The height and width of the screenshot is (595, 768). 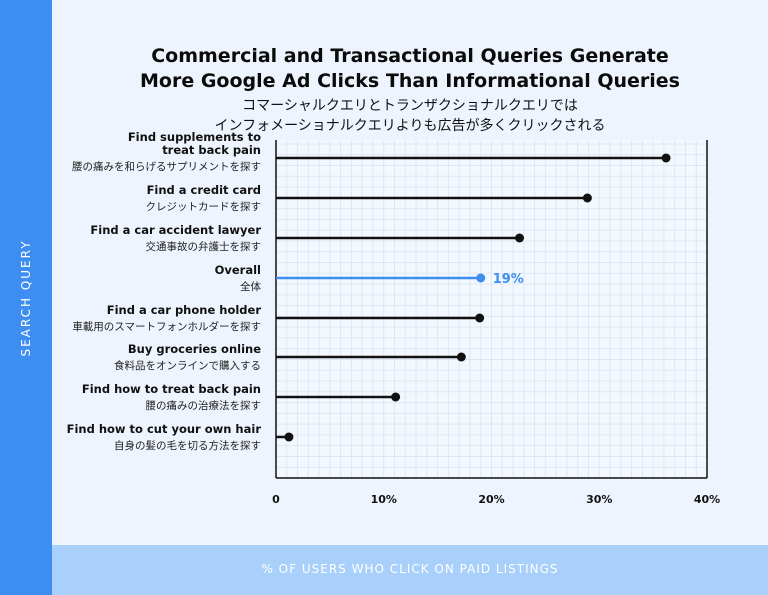 What do you see at coordinates (194, 349) in the screenshot?
I see `category-label: Buy groceries online` at bounding box center [194, 349].